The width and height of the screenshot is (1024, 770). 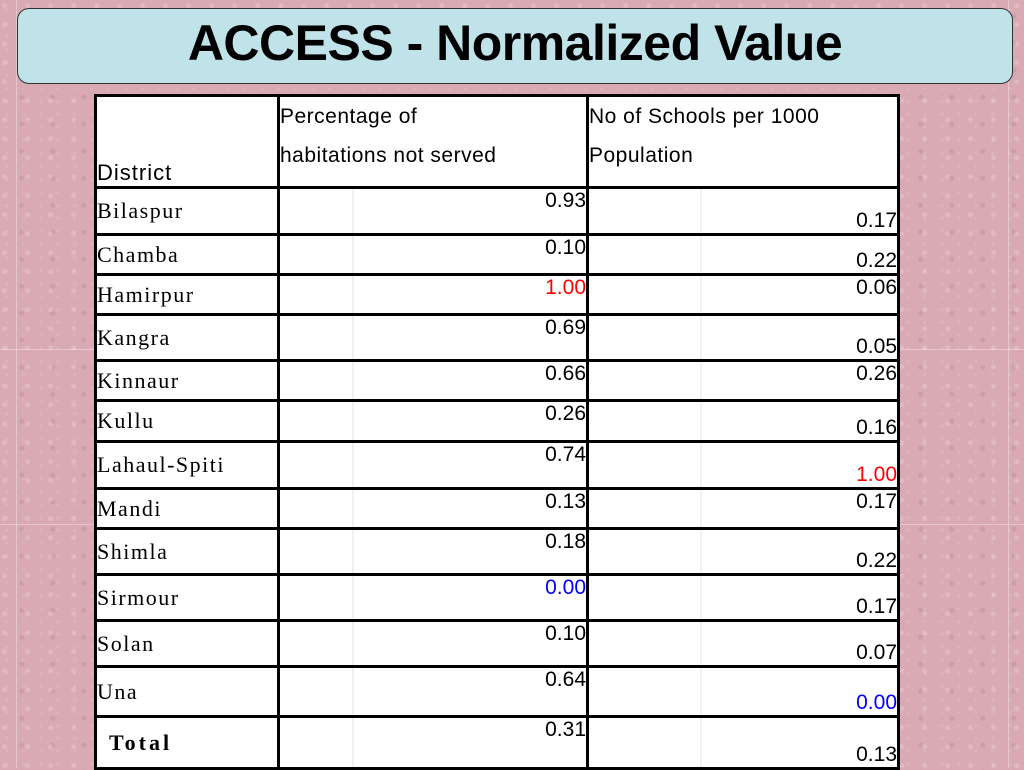 I want to click on district-name: Shimla, so click(x=187, y=551).